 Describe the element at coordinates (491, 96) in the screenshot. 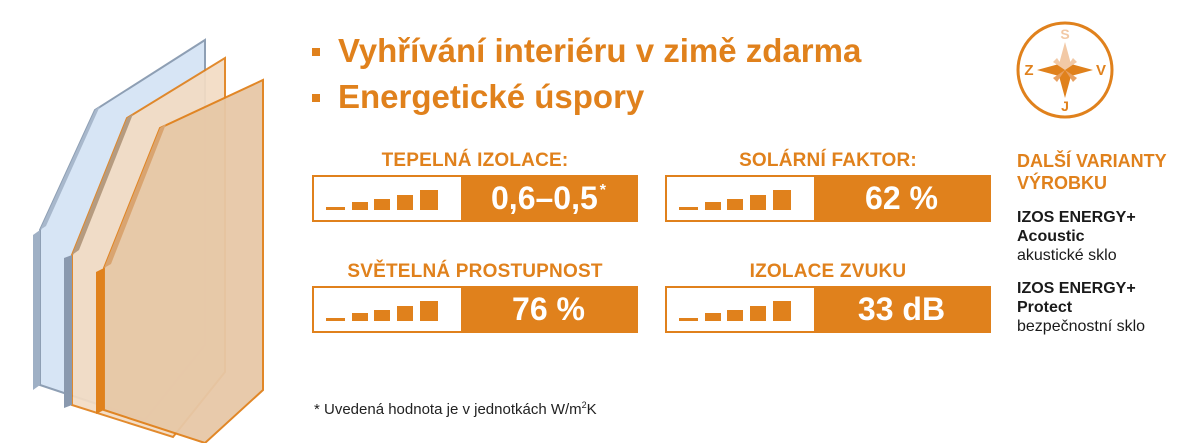

I see `benefit-text: Energetické úspory` at that location.